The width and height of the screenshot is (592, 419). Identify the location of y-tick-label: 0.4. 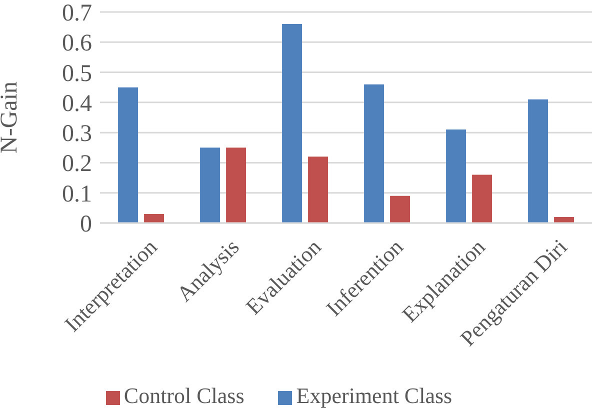
(77, 103).